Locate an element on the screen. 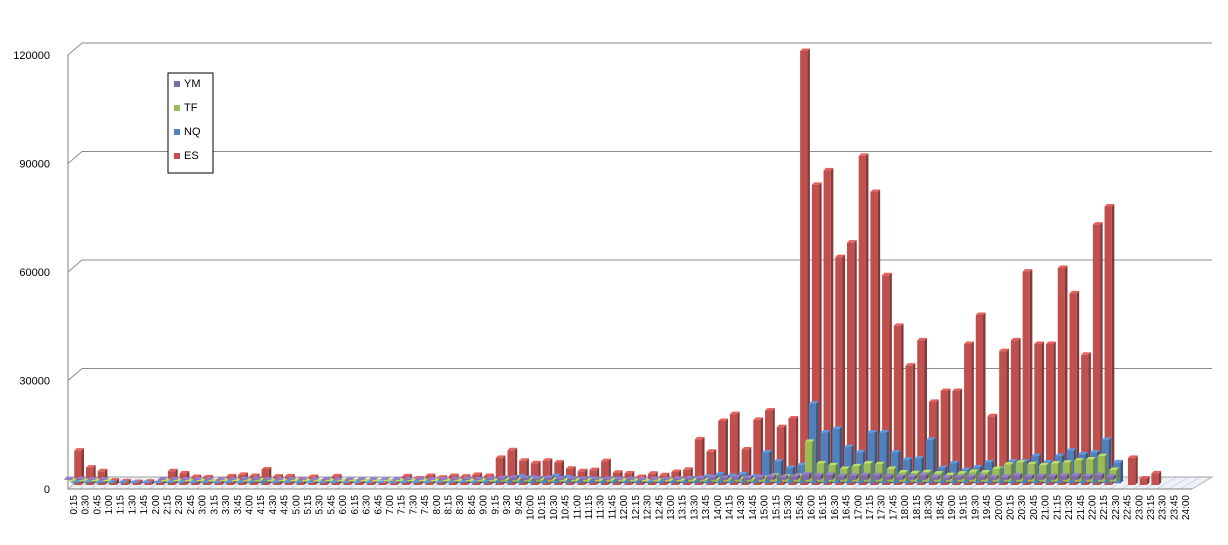  x-tick-label: 8:15 is located at coordinates (449, 505).